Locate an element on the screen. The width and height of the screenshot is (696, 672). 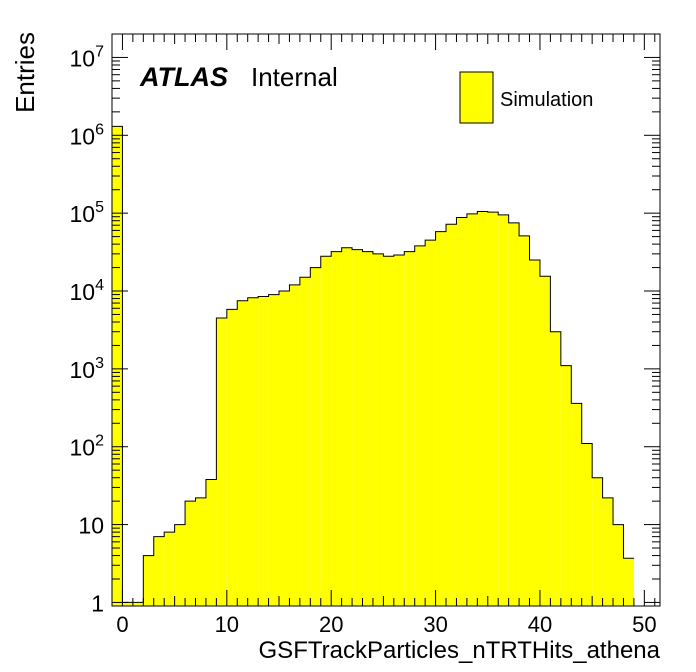
y-tick-label: 10⁶ is located at coordinates (87, 135).